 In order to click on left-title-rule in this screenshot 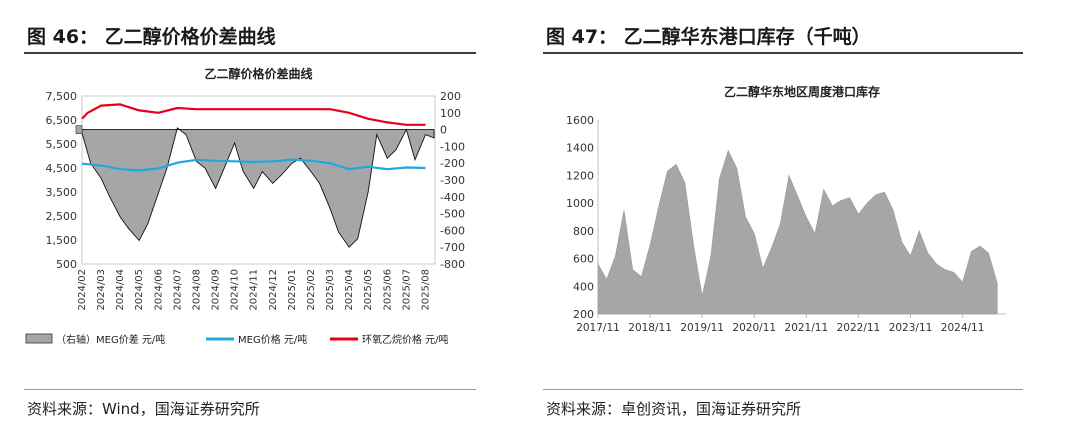, I will do `click(250, 53)`.